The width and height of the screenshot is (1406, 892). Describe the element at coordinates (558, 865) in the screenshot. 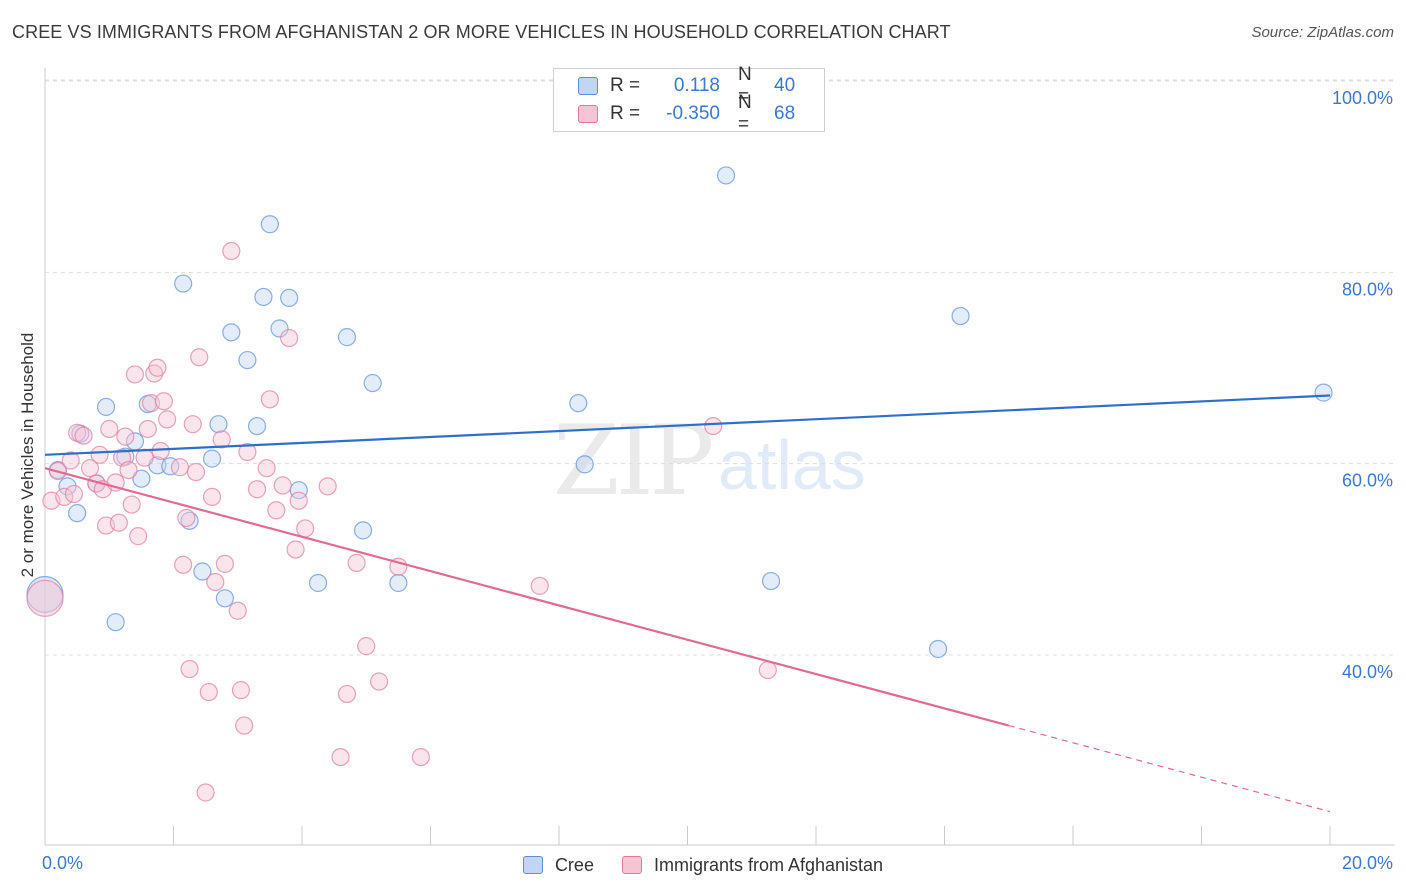

I see `legend-item-cree: Cree` at that location.